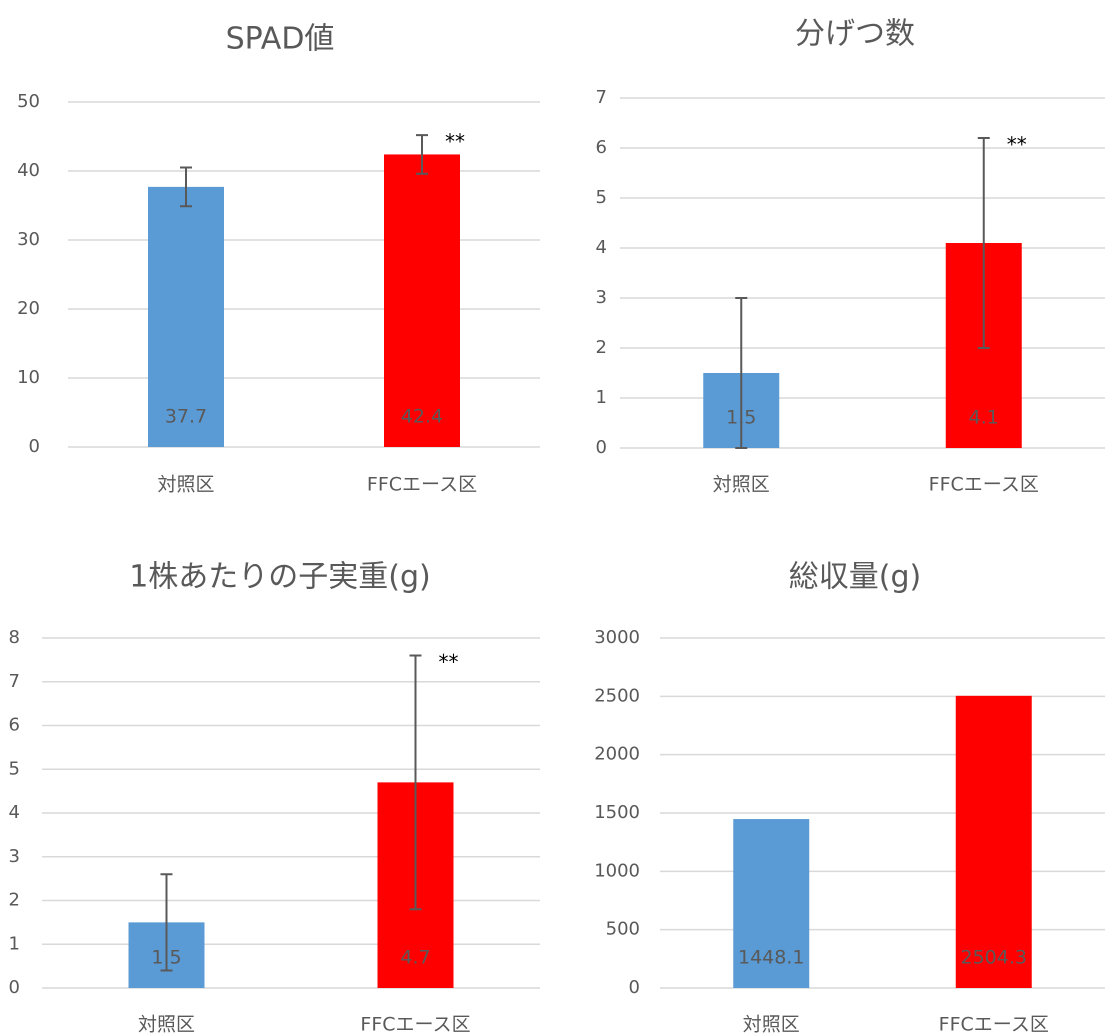 The image size is (1107, 1035). Describe the element at coordinates (617, 637) in the screenshot. I see `y-tick-label: 3000` at that location.